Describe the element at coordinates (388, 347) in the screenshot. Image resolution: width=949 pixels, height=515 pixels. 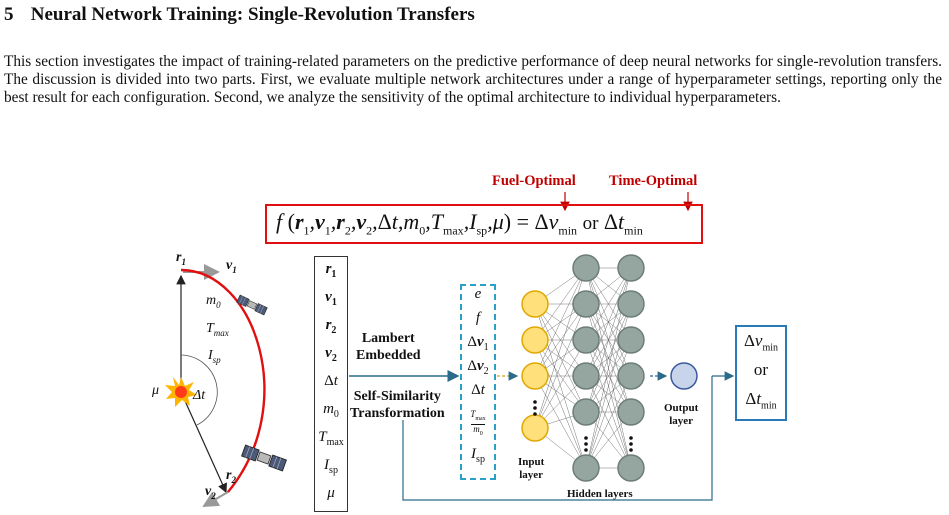
I see `lambert-embedded-label: Lambert Embedded` at that location.